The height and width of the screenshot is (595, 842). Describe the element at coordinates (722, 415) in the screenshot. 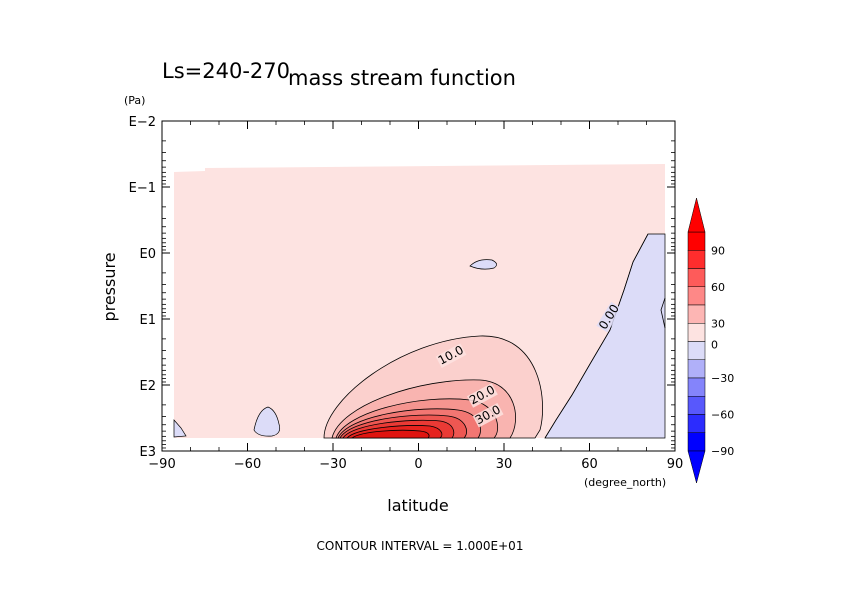

I see `colorbar-tick-label: −60` at that location.